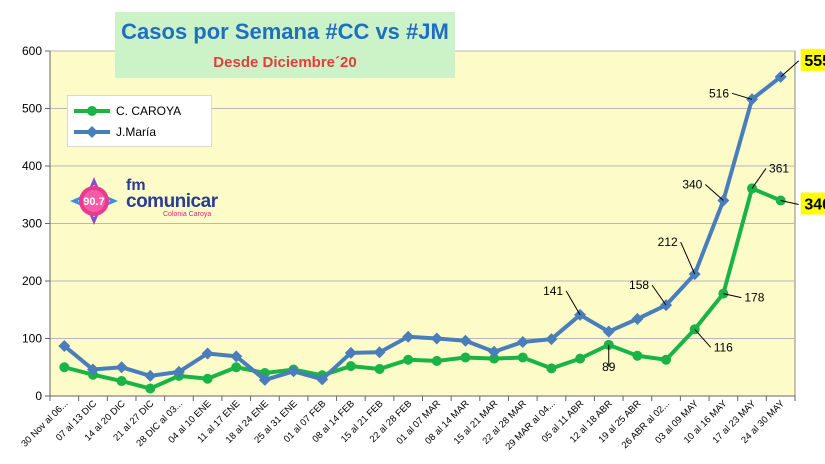 This screenshot has height=464, width=825. What do you see at coordinates (692, 185) in the screenshot?
I see `annotation-label-3: 340` at bounding box center [692, 185].